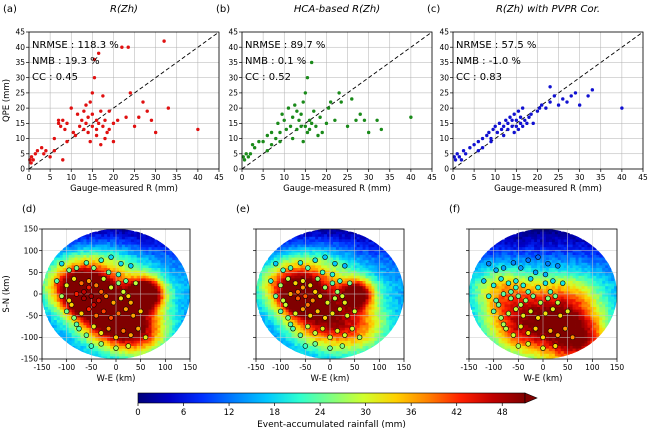 The image size is (650, 431). What do you see at coordinates (263, 177) in the screenshot?
I see `x-tick-label: 5` at bounding box center [263, 177].